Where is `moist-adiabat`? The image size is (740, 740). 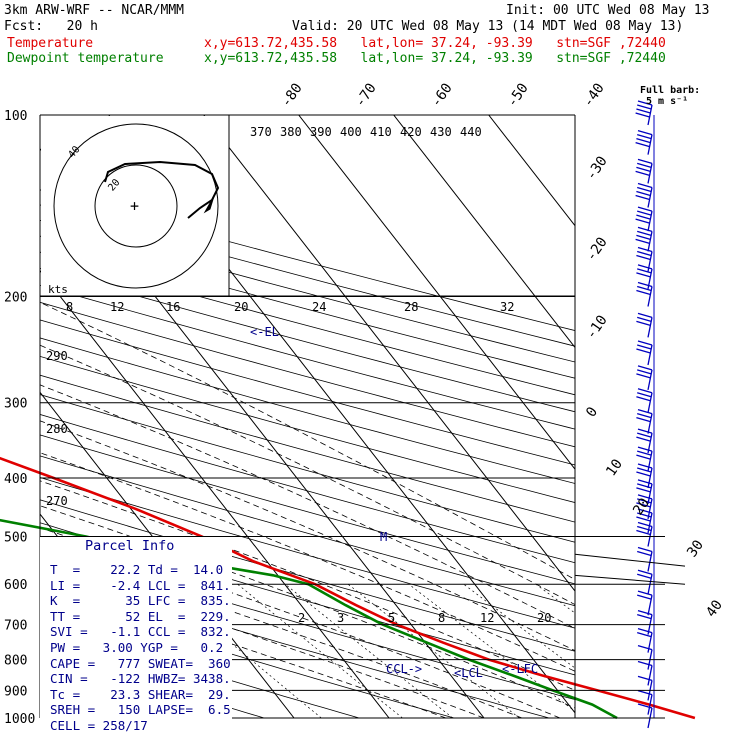
moist-adiabat is located at coordinates (243, 649).